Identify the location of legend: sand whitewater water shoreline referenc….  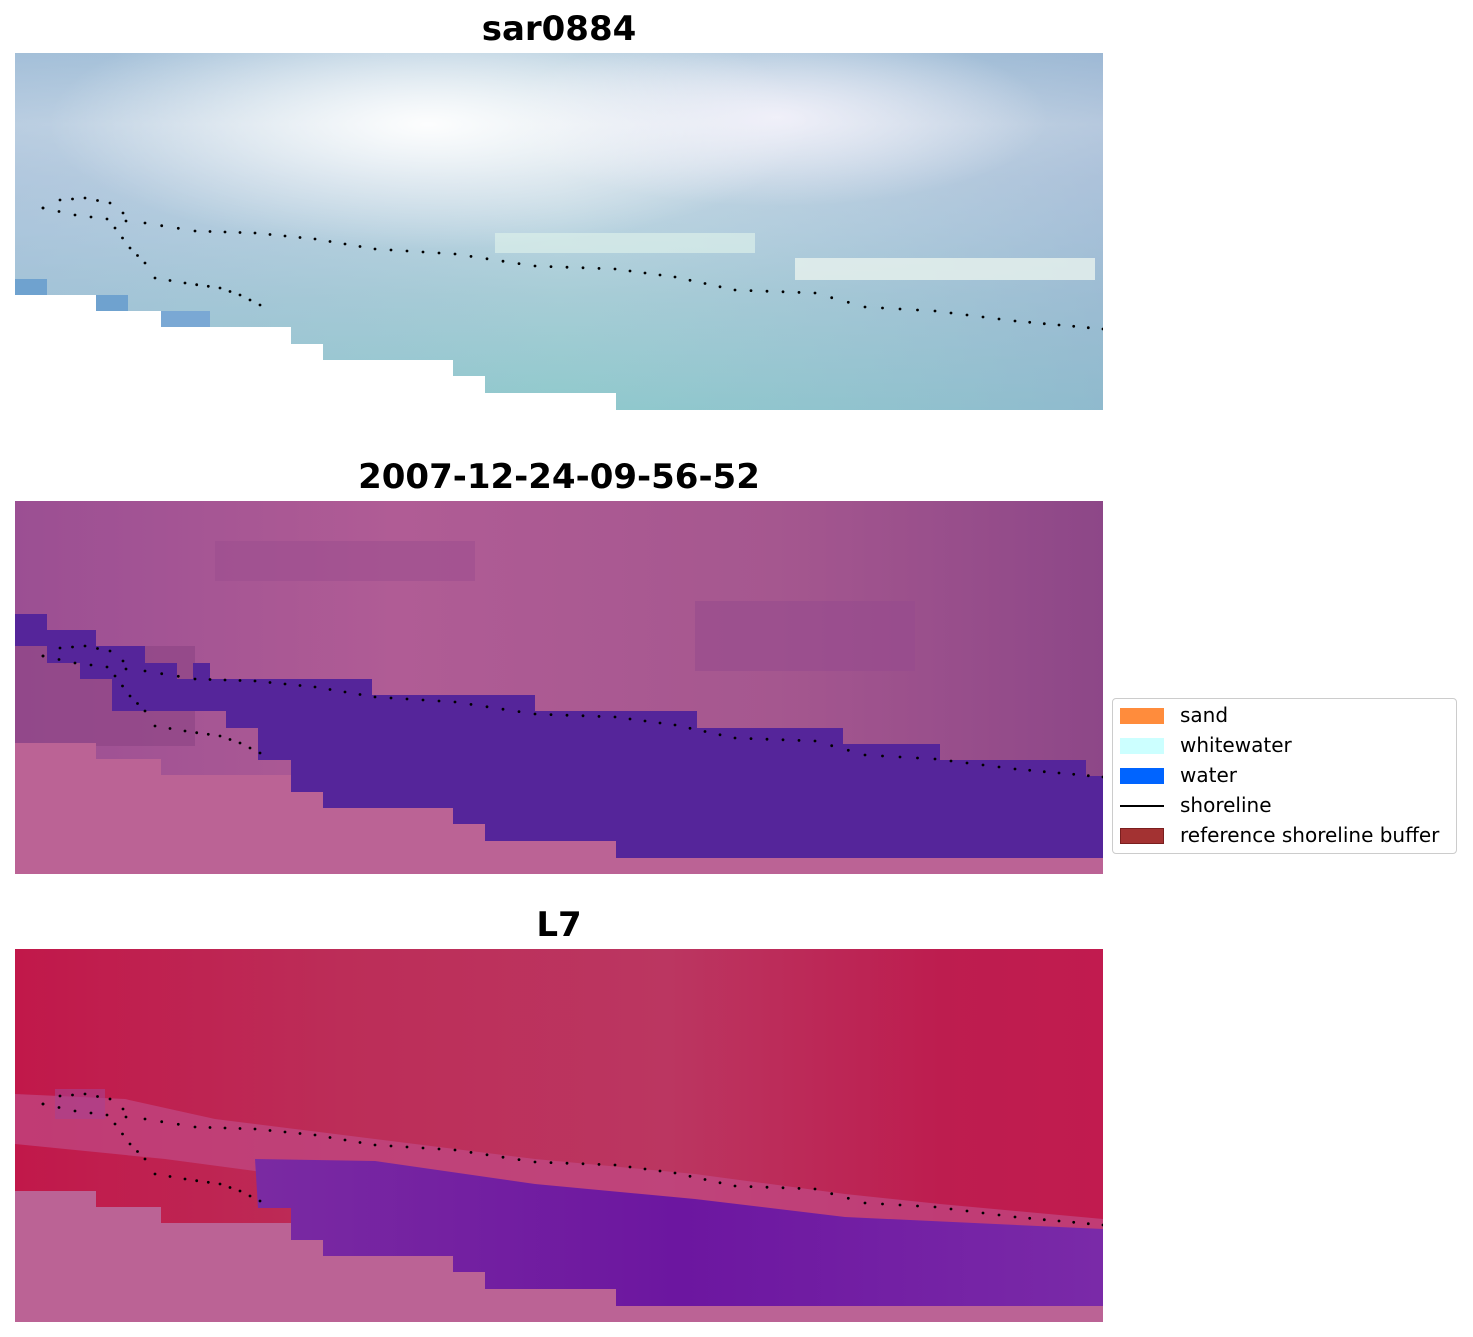
(1284, 776).